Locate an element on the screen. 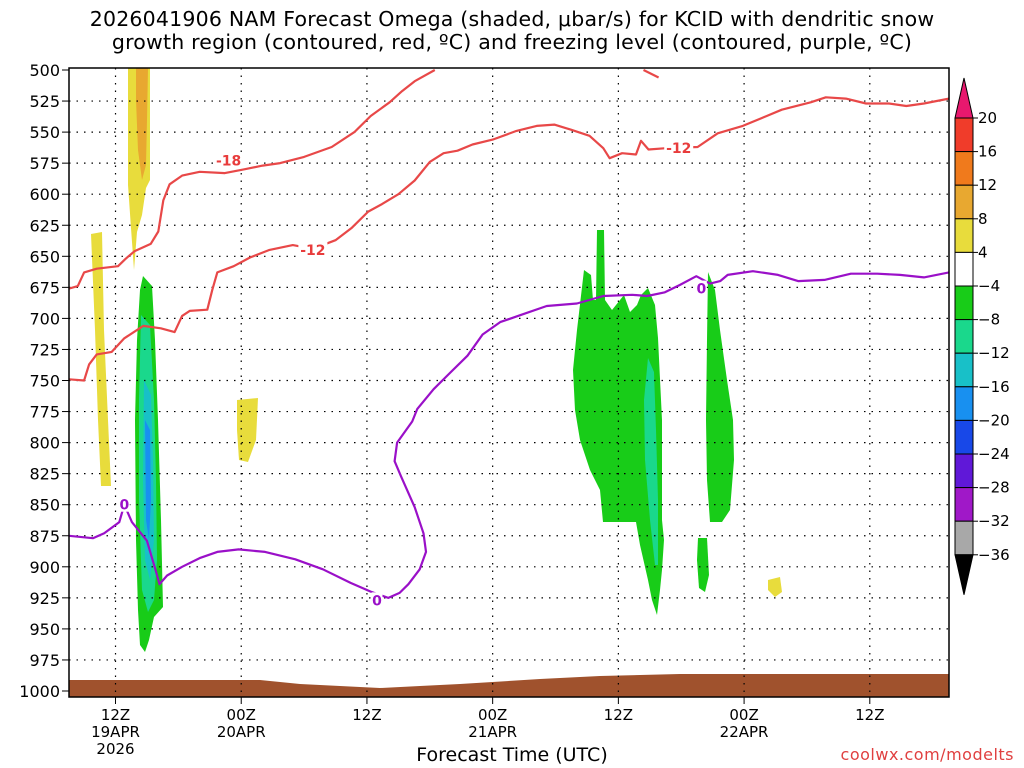  y-tick-label: 525 is located at coordinates (44, 101).